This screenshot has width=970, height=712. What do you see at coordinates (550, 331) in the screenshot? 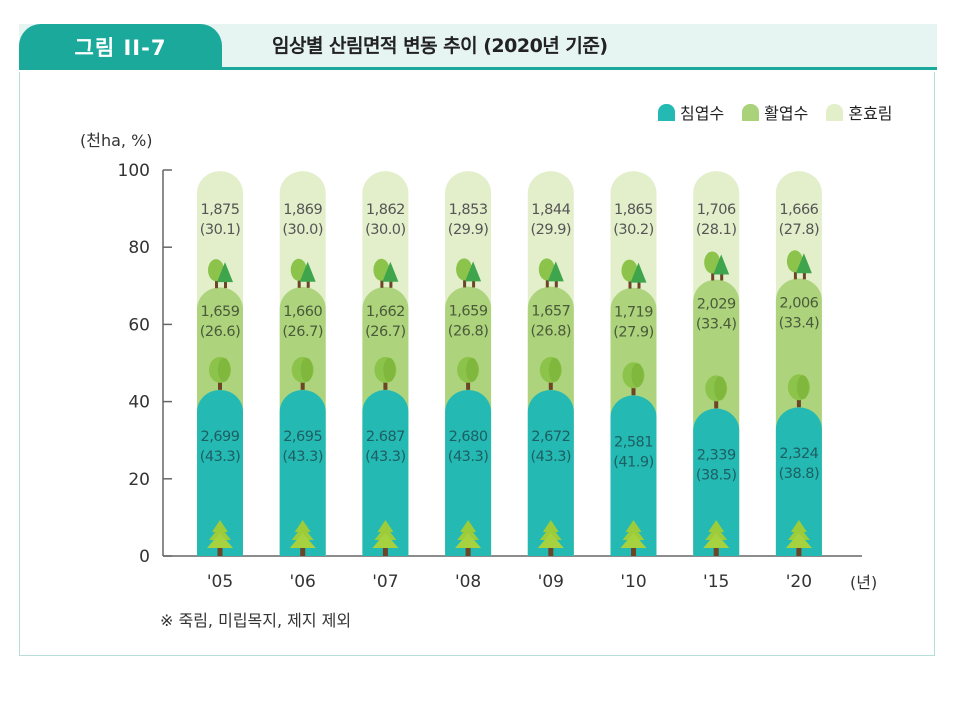
I see `data-label-percent: (26.8)` at bounding box center [550, 331].